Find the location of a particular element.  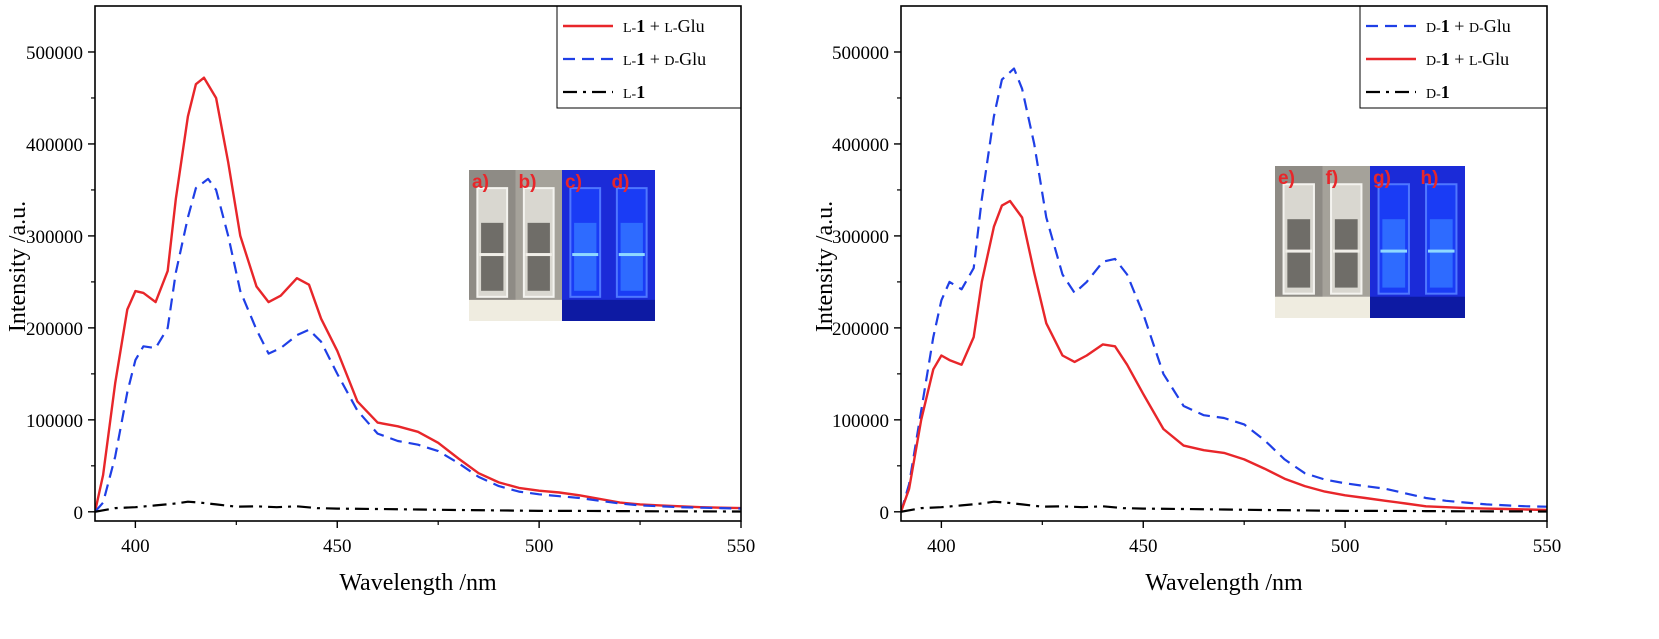

legend-entry-label: D-1 + D-Glu is located at coordinates (1468, 26).